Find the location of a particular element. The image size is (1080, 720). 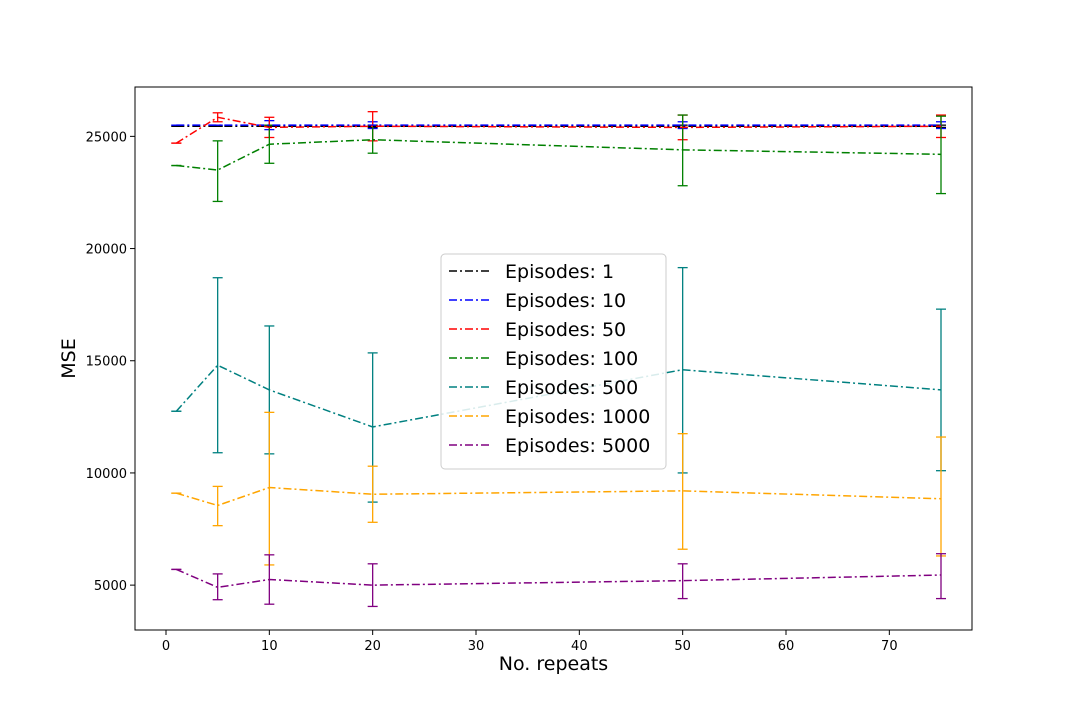

legend-label: Episodes: 5000 is located at coordinates (577, 446).